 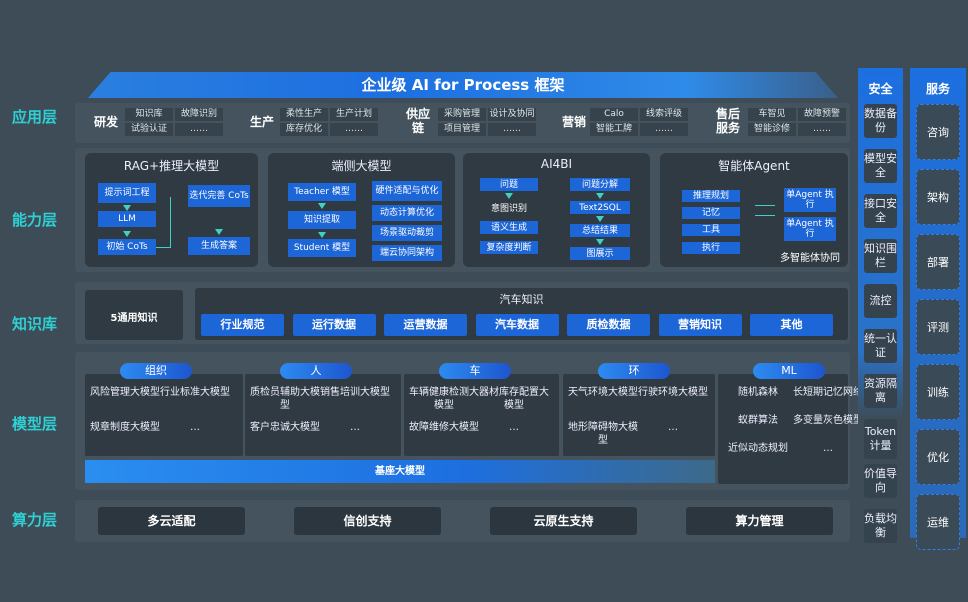 What do you see at coordinates (462, 129) in the screenshot?
I see `app-item: 项目管理` at bounding box center [462, 129].